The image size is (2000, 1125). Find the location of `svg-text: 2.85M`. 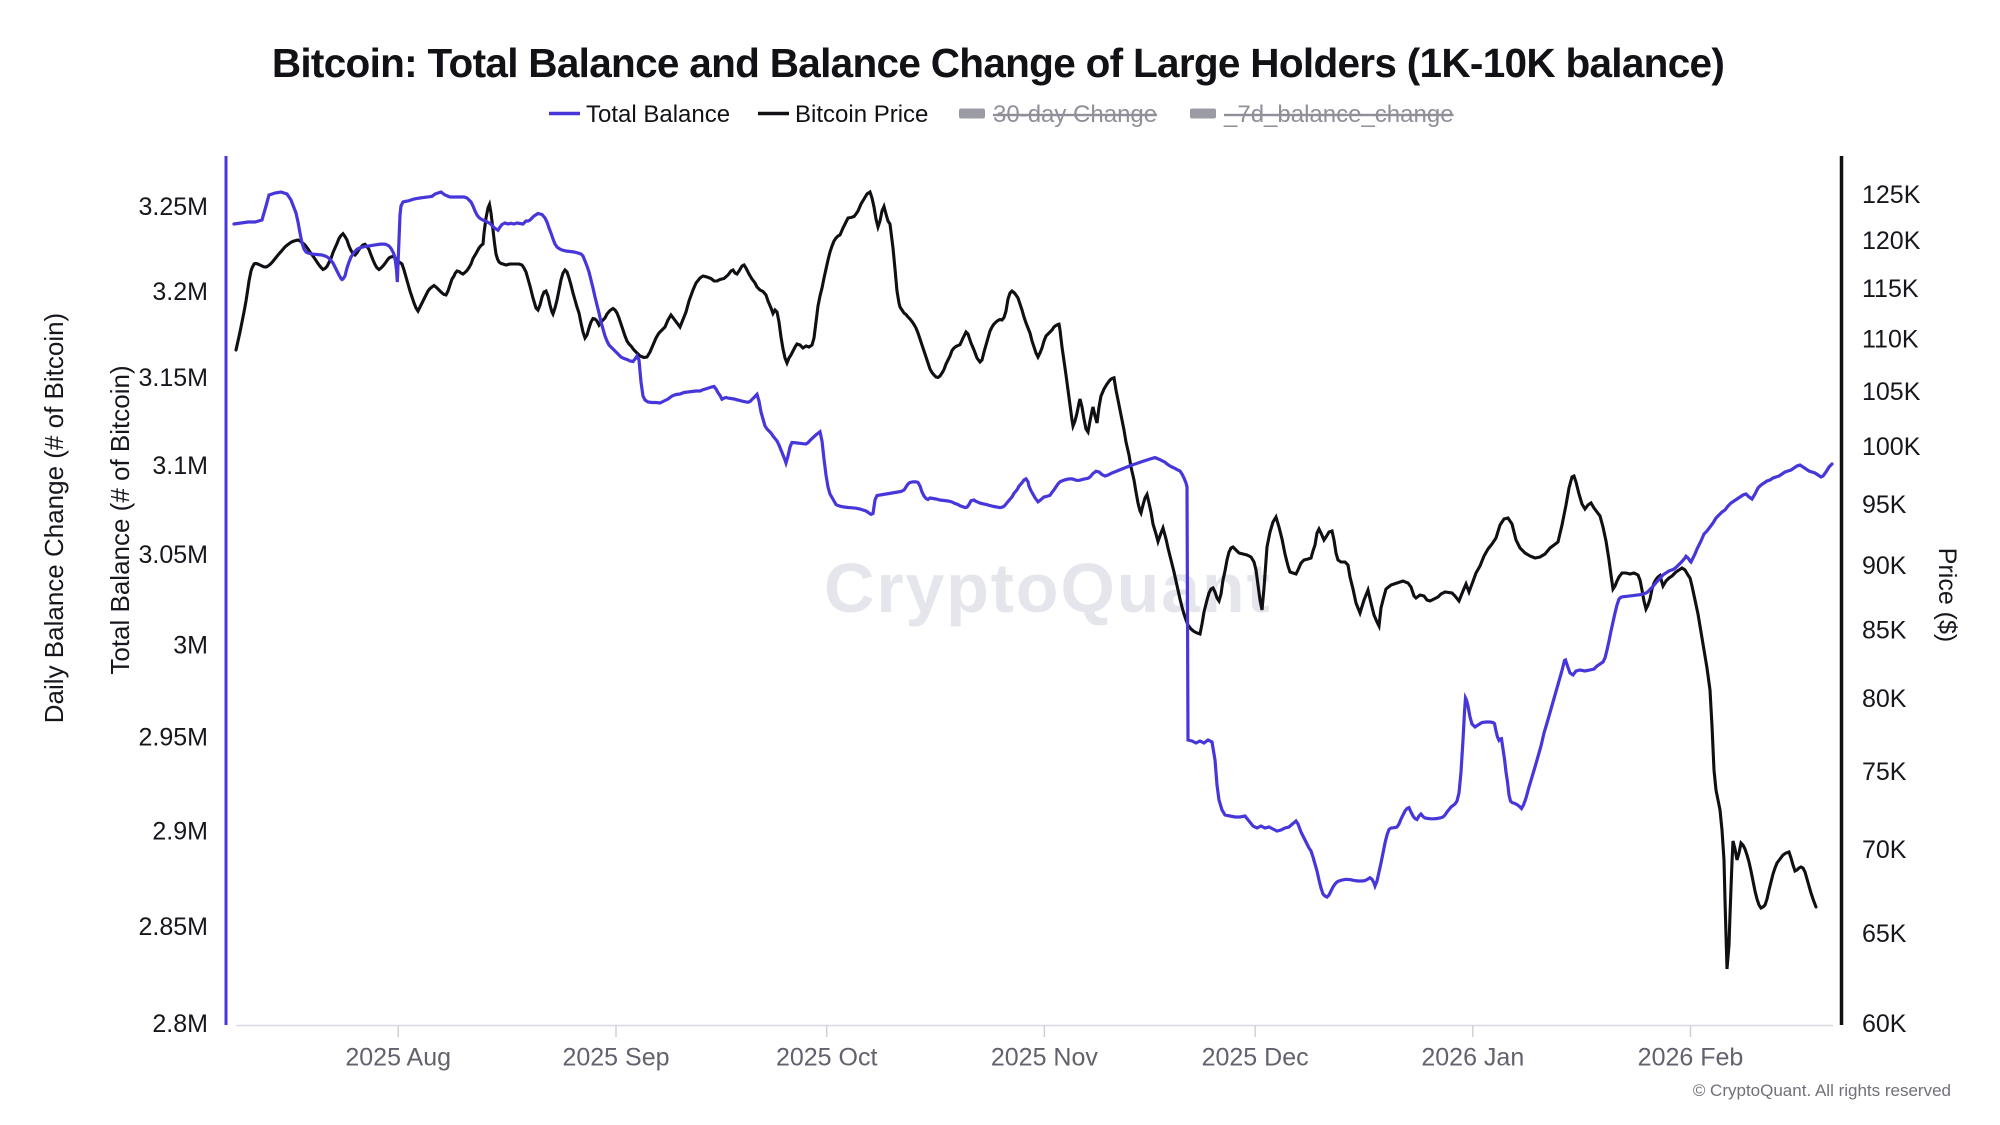

svg-text: 2.85M is located at coordinates (173, 927).